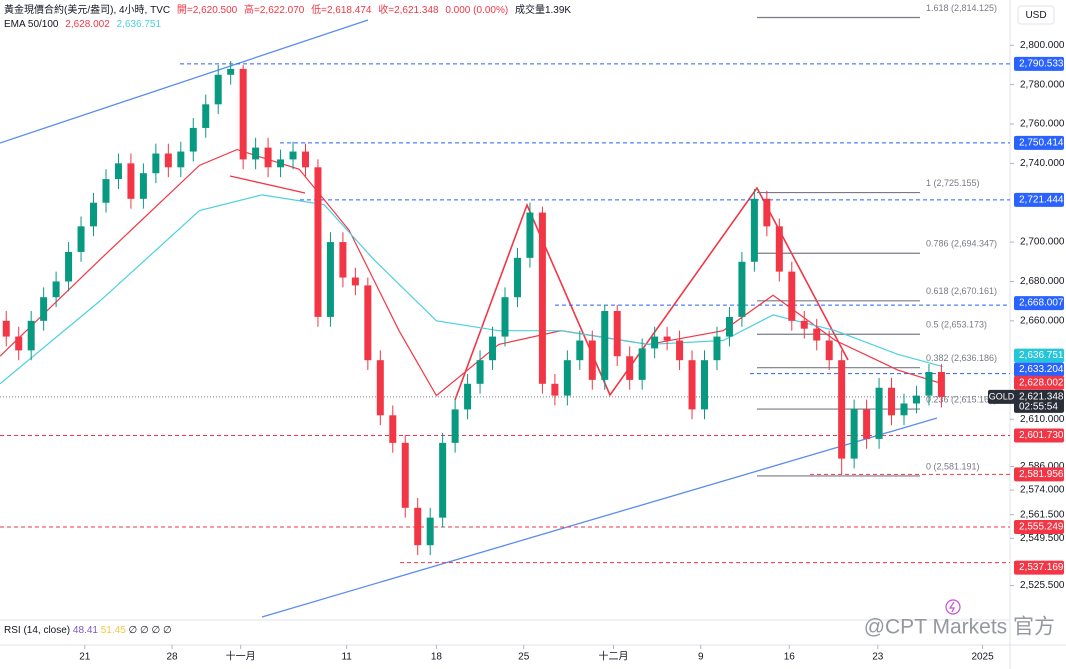 The height and width of the screenshot is (669, 1066). What do you see at coordinates (408, 10) in the screenshot?
I see `ohlc: 收=2,621.348` at bounding box center [408, 10].